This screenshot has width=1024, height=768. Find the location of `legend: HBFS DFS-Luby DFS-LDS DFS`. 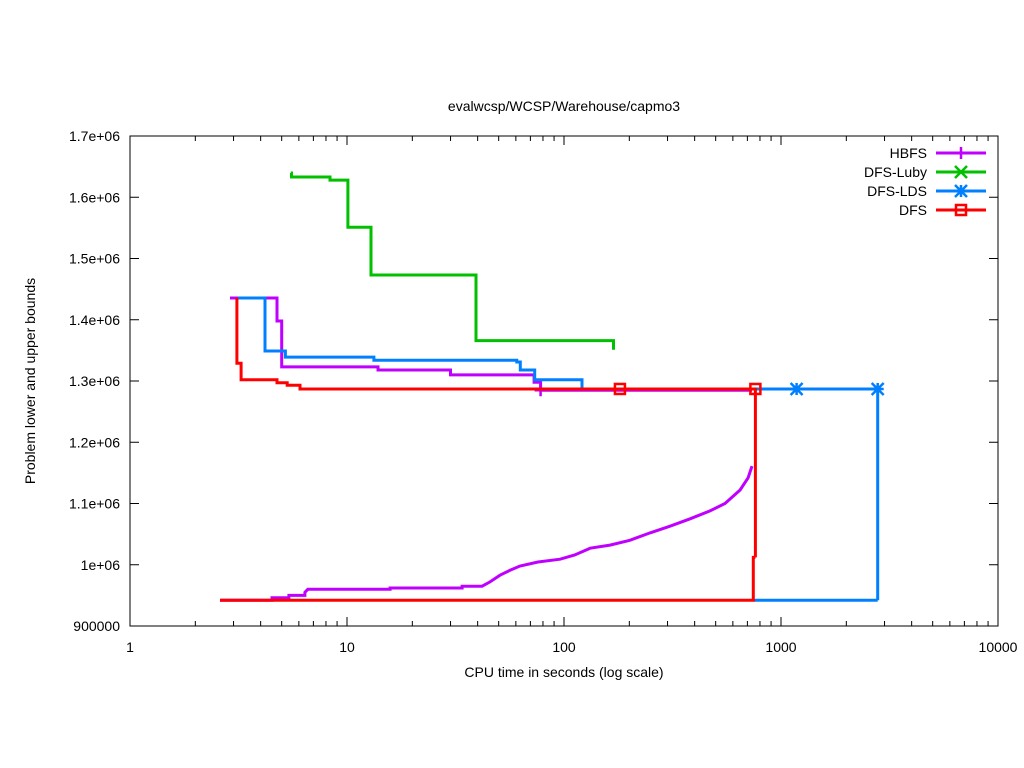

legend: HBFS DFS-Luby DFS-LDS DFS is located at coordinates (925, 181).